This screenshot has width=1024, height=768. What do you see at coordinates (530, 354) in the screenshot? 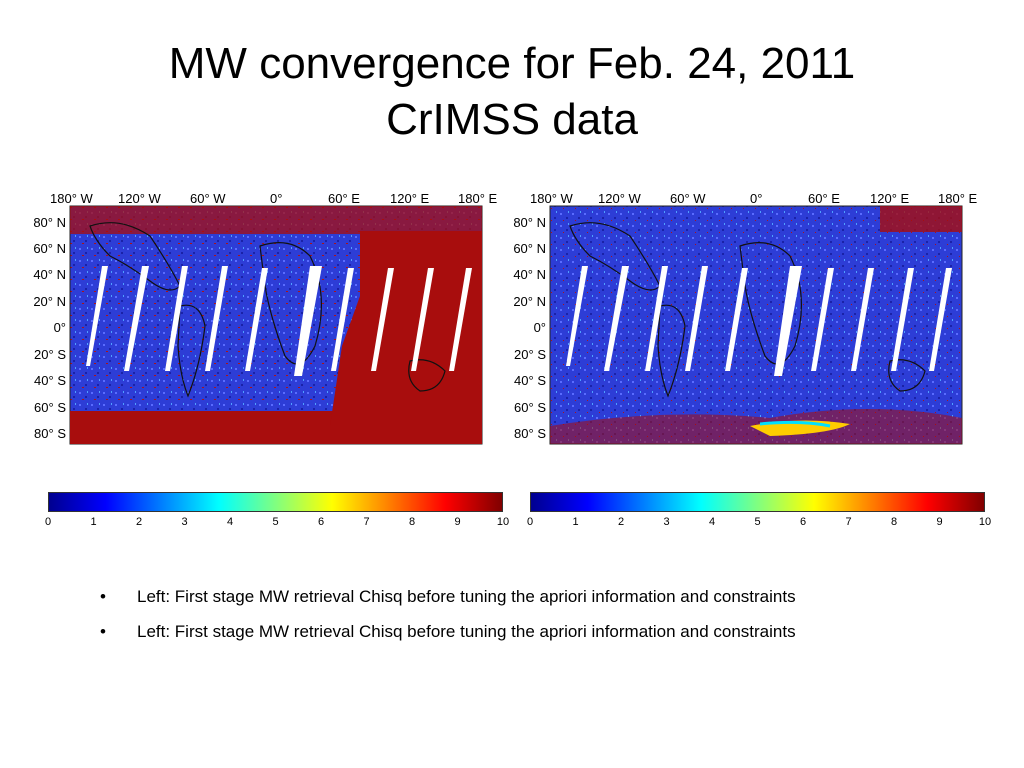
I see `right-lat-label-5: 20° S` at bounding box center [530, 354].